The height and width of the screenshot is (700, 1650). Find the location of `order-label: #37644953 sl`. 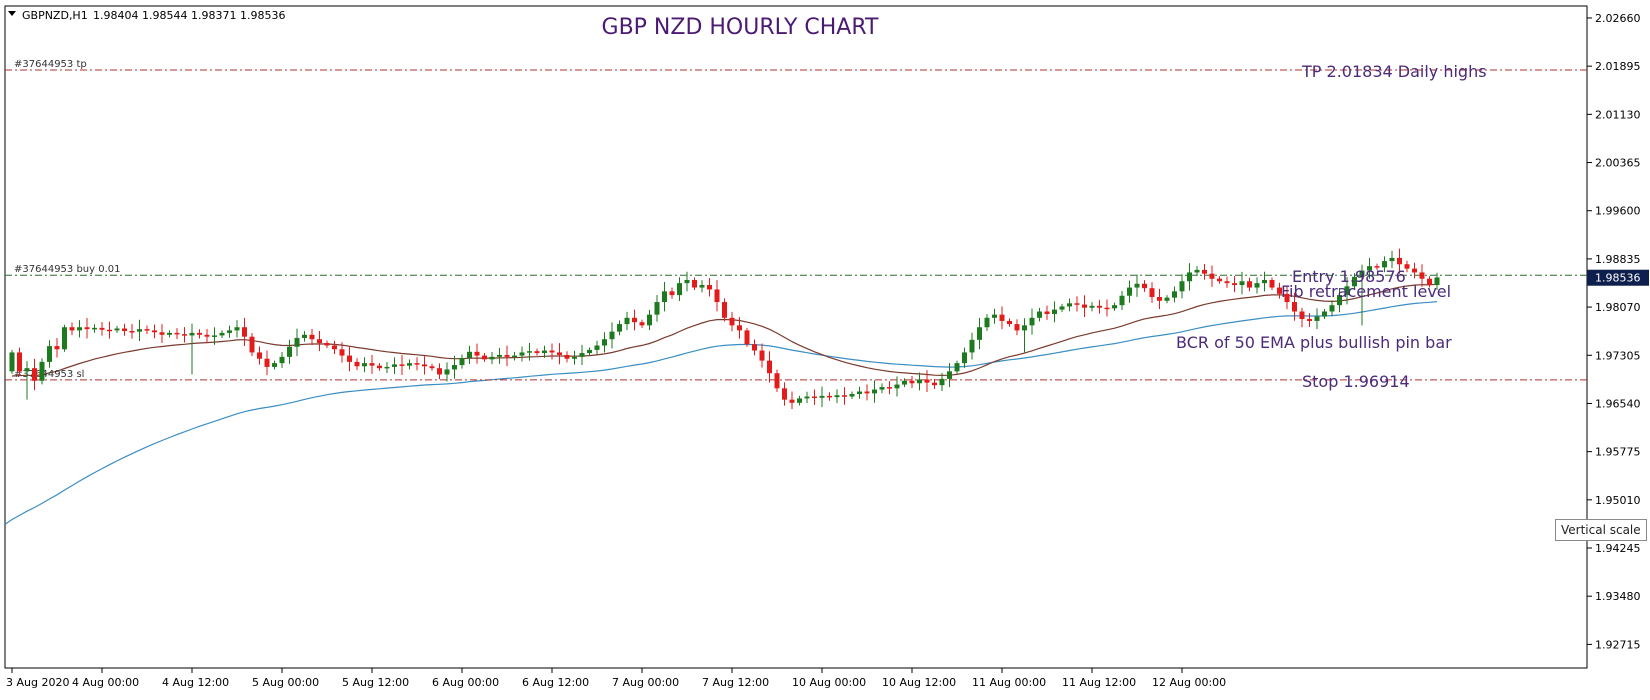

order-label: #37644953 sl is located at coordinates (49, 374).